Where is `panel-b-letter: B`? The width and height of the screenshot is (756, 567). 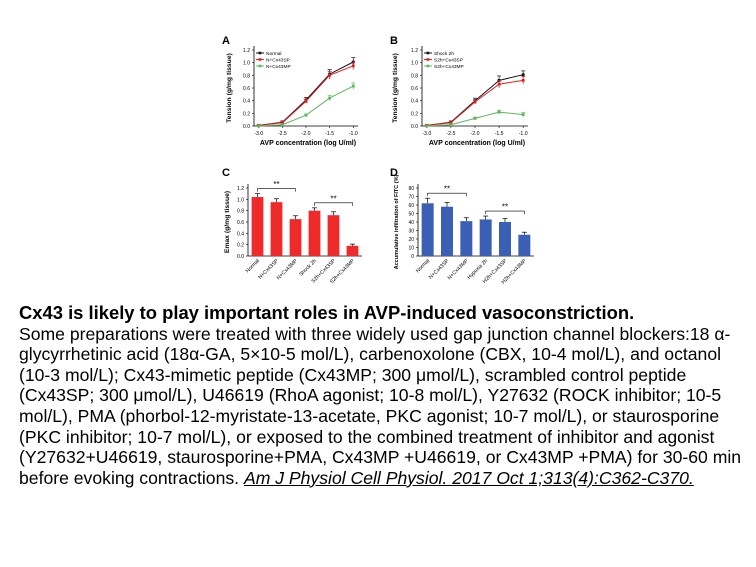
panel-b-letter: B is located at coordinates (394, 41).